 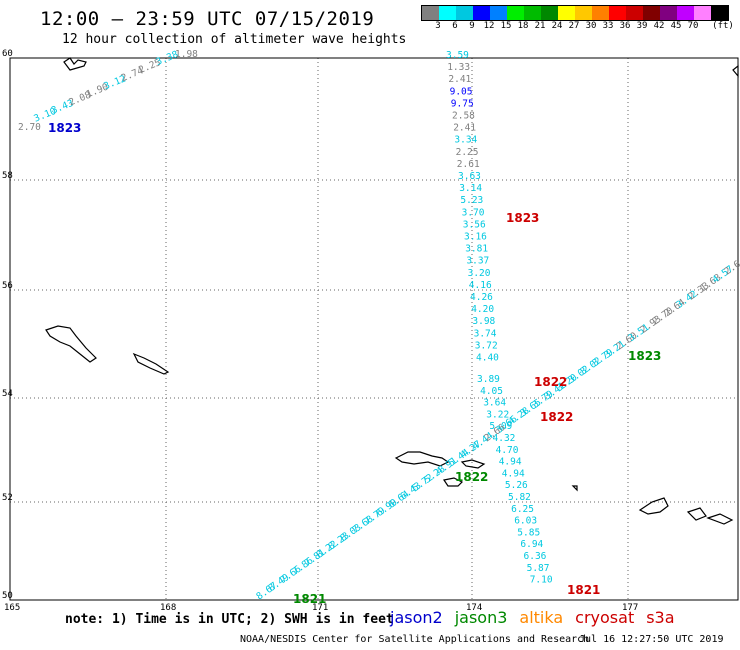 I want to click on legend-tick-label: 42, so click(x=659, y=26).